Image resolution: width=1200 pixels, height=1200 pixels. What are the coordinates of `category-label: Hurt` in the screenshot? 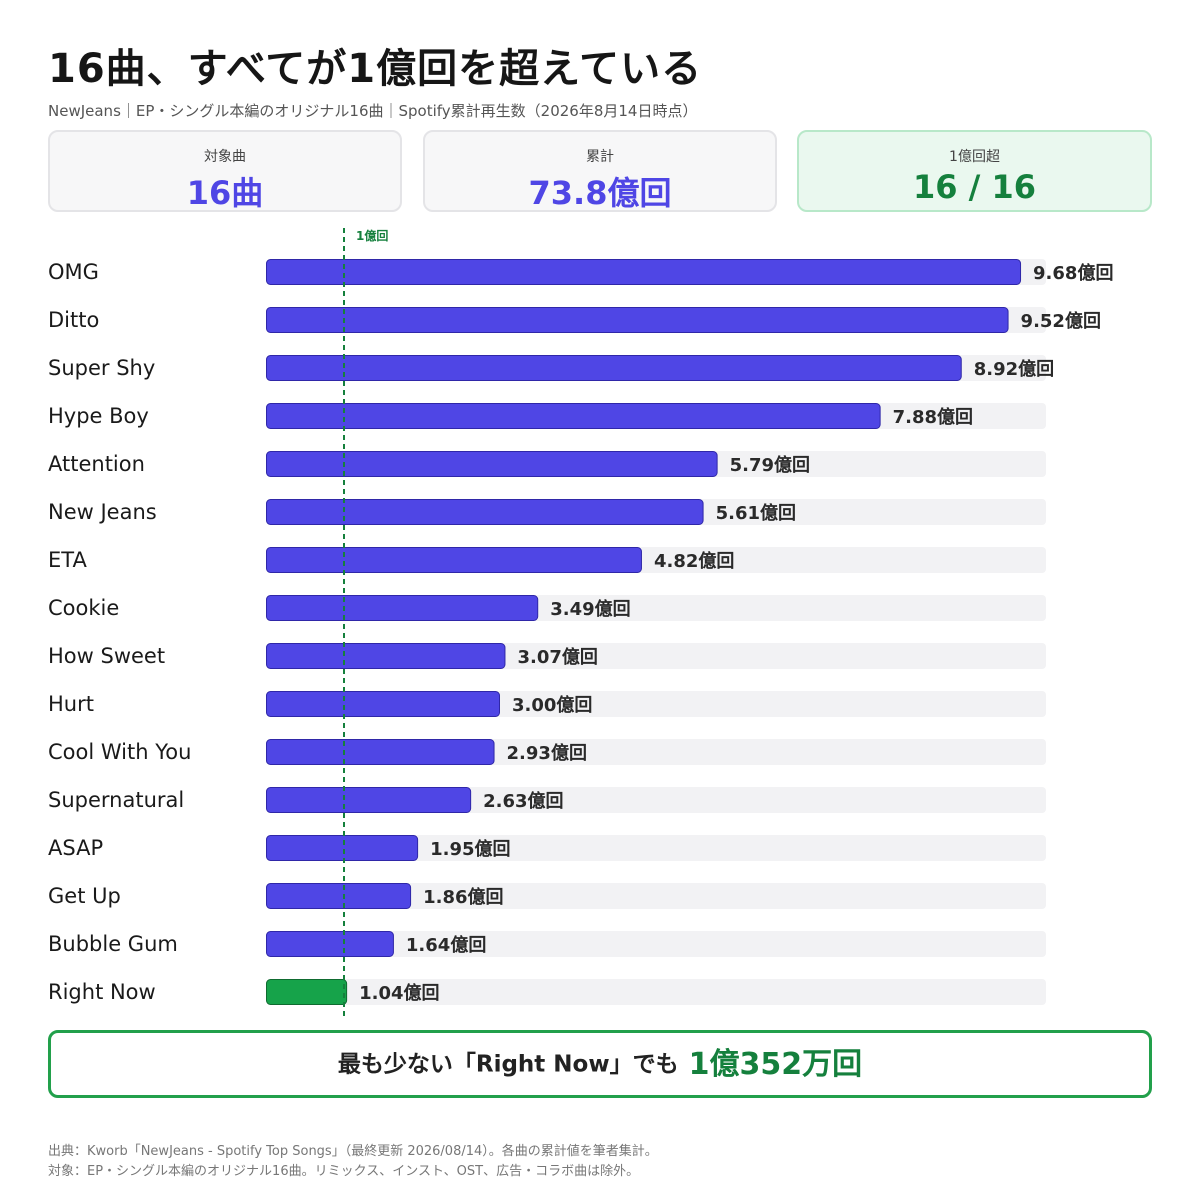 It's located at (71, 704).